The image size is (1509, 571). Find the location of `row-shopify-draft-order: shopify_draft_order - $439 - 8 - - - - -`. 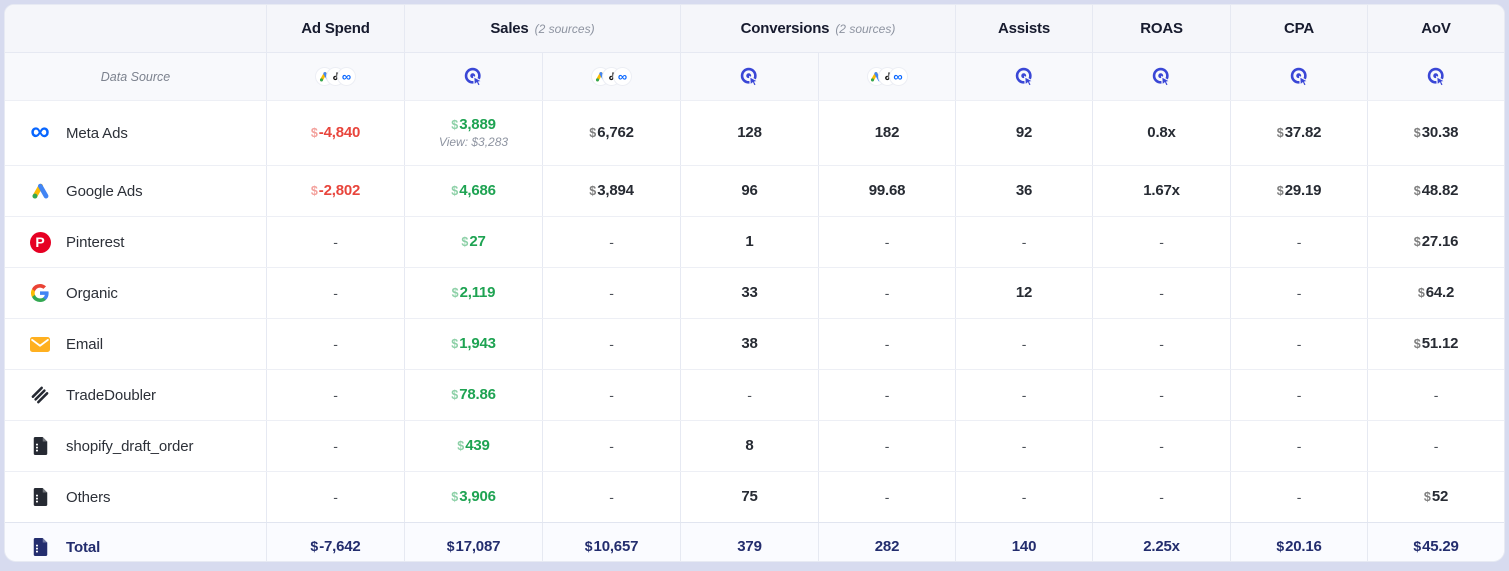

row-shopify-draft-order: shopify_draft_order - $439 - 8 - - - - - is located at coordinates (754, 445).